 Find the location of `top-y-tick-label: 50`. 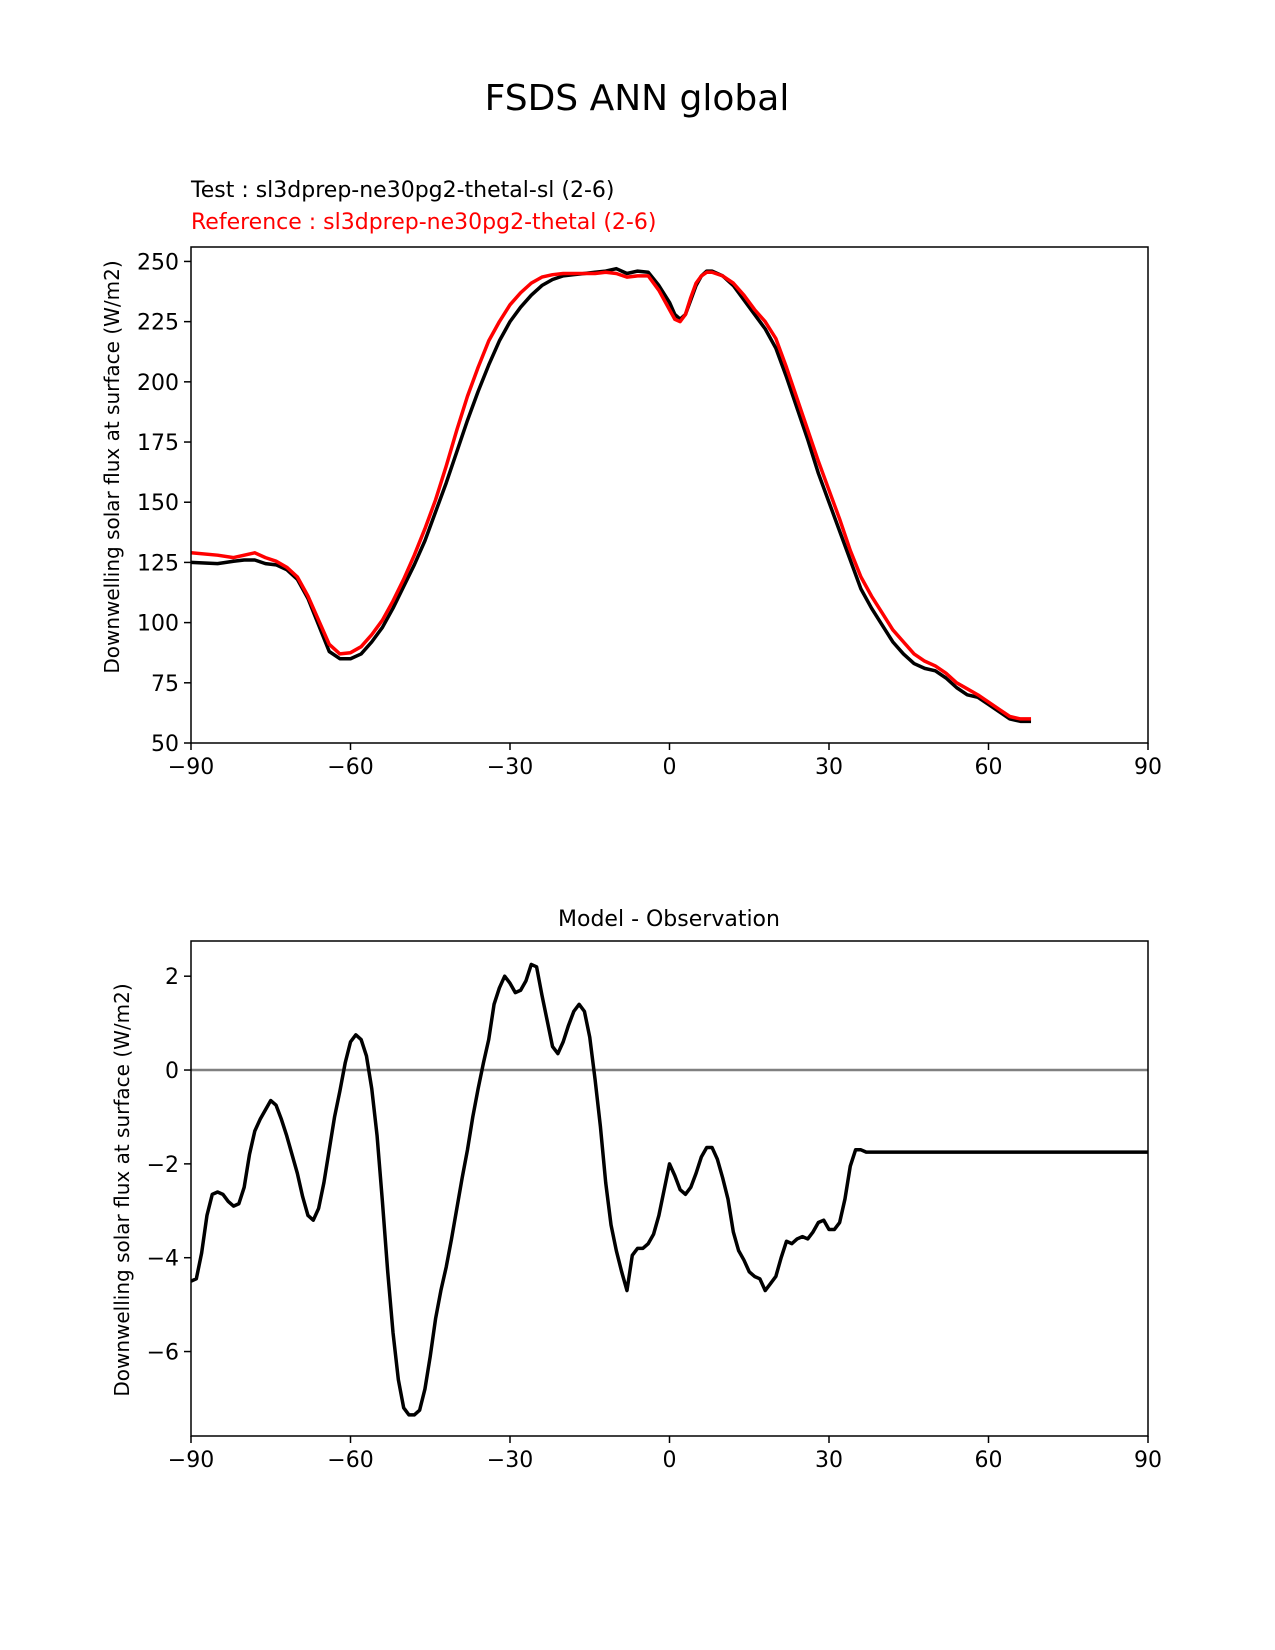

top-y-tick-label: 50 is located at coordinates (165, 744).